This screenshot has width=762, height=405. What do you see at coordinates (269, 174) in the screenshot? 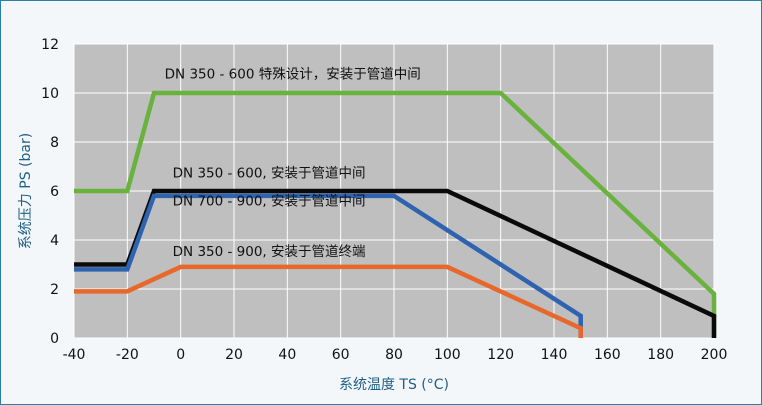
I see `series-annotation: DN 350 - 600, 安装于管道中间` at bounding box center [269, 174].